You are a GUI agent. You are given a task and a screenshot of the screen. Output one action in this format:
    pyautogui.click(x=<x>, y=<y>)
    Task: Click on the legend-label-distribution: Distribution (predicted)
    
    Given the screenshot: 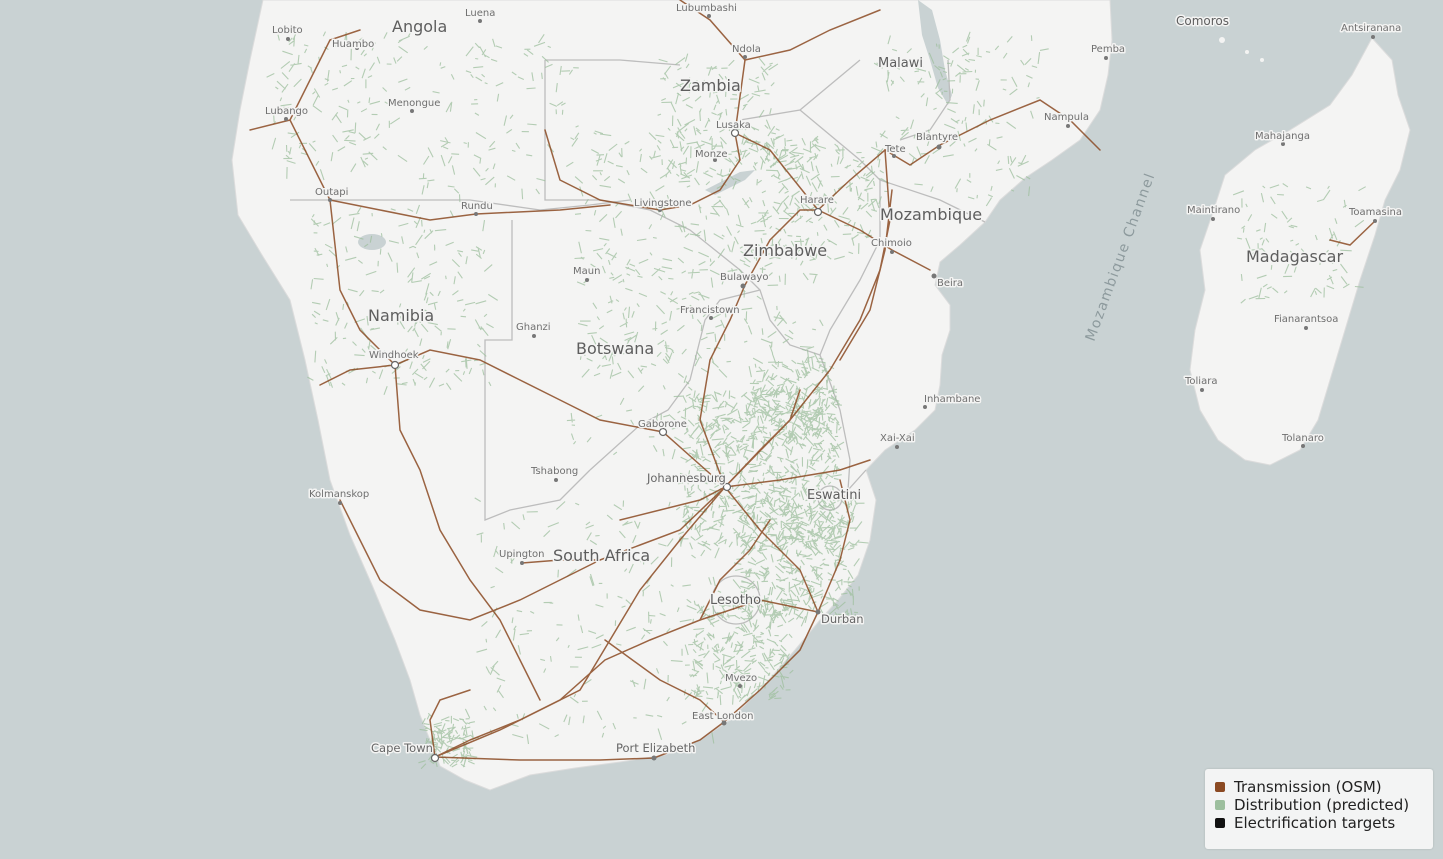 What is the action you would take?
    pyautogui.click(x=1322, y=805)
    